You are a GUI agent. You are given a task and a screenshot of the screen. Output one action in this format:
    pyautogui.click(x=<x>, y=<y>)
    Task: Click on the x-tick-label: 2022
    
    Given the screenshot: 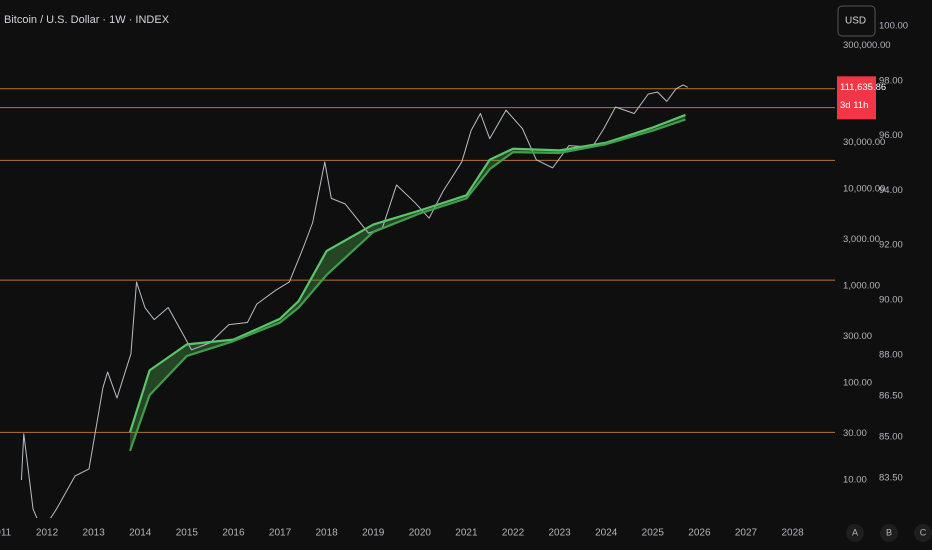 What is the action you would take?
    pyautogui.click(x=513, y=533)
    